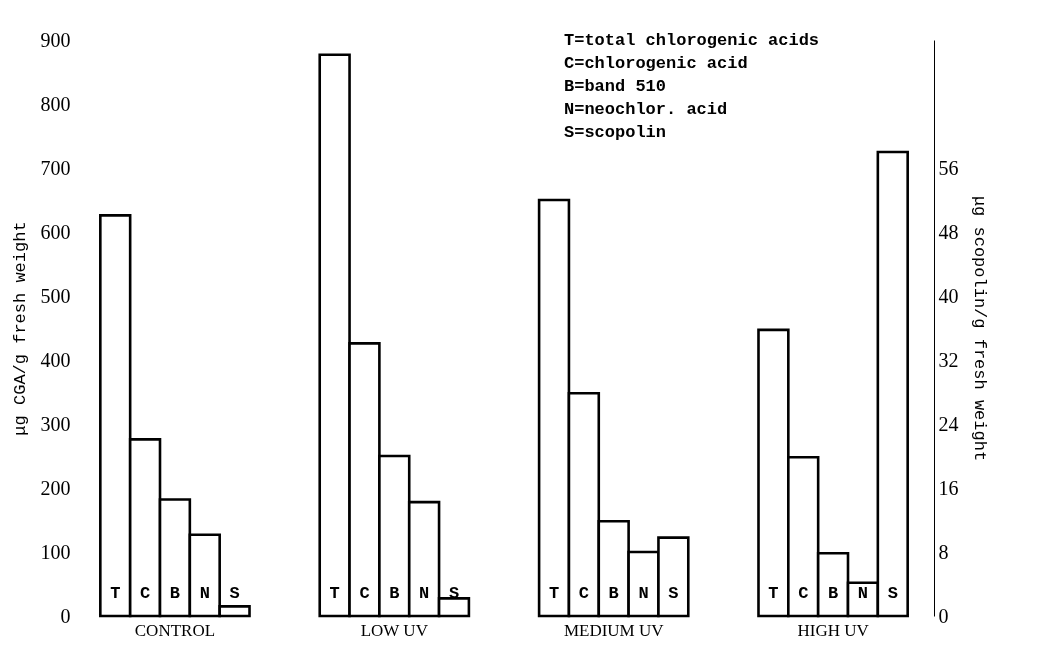  What do you see at coordinates (948, 295) in the screenshot?
I see `y2-tick-label: 40` at bounding box center [948, 295].